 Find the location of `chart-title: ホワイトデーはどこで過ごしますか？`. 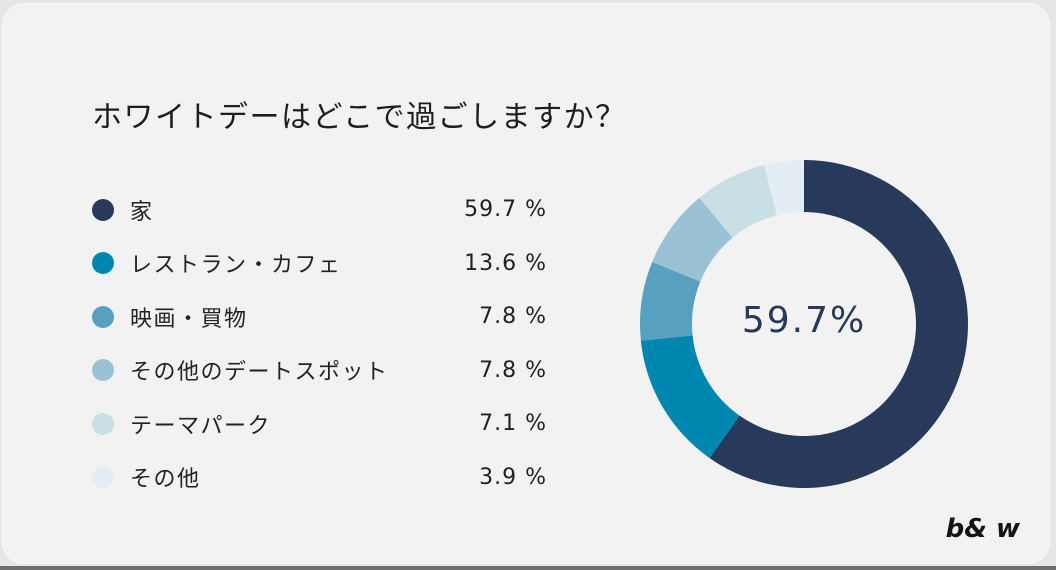

chart-title: ホワイトデーはどこで過ごしますか？ is located at coordinates (359, 117).